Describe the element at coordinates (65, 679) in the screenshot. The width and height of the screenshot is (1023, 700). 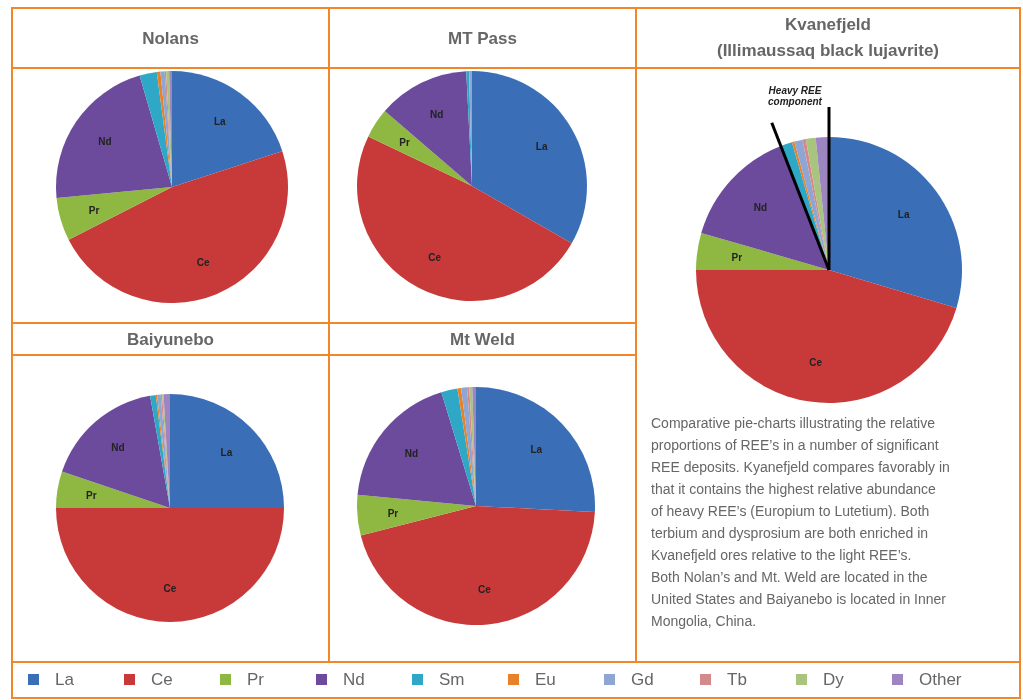
I see `legend-label: La` at that location.